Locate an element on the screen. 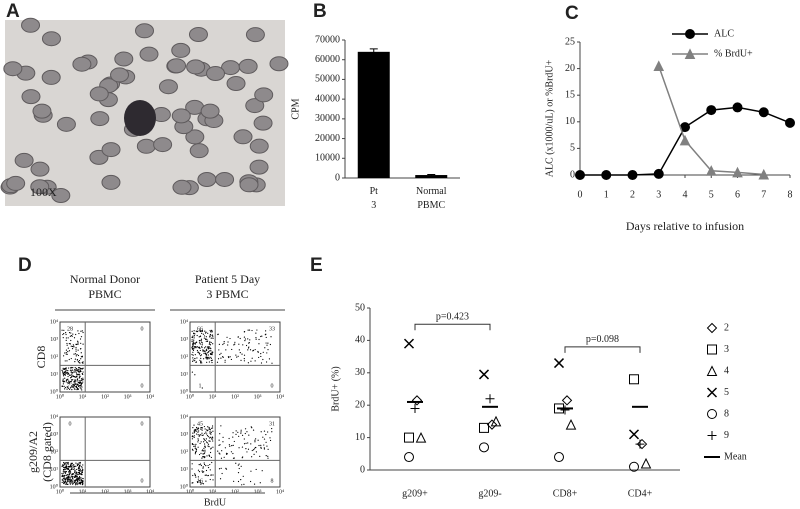 The height and width of the screenshot is (509, 800). legend-label: 2 is located at coordinates (726, 327).